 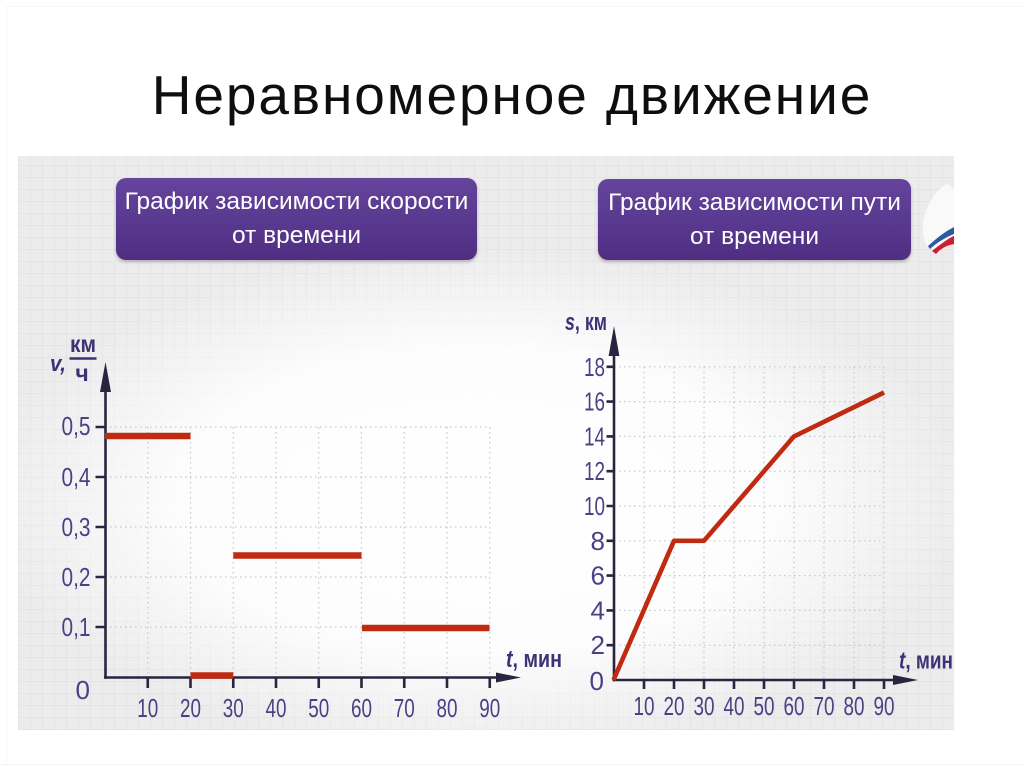 What do you see at coordinates (594, 402) in the screenshot?
I see `svg-text: 16` at bounding box center [594, 402].